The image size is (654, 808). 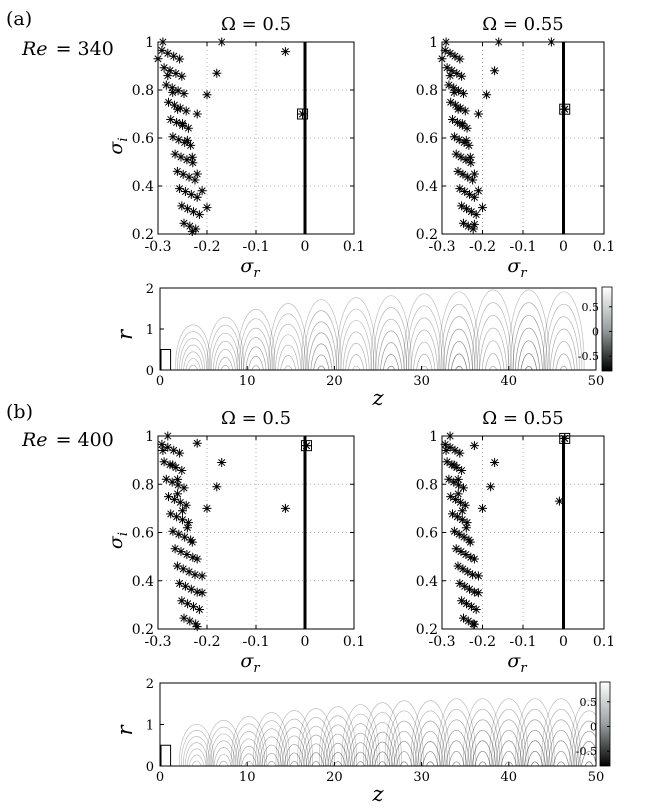 I want to click on x-axis-label: σr, so click(x=250, y=268).